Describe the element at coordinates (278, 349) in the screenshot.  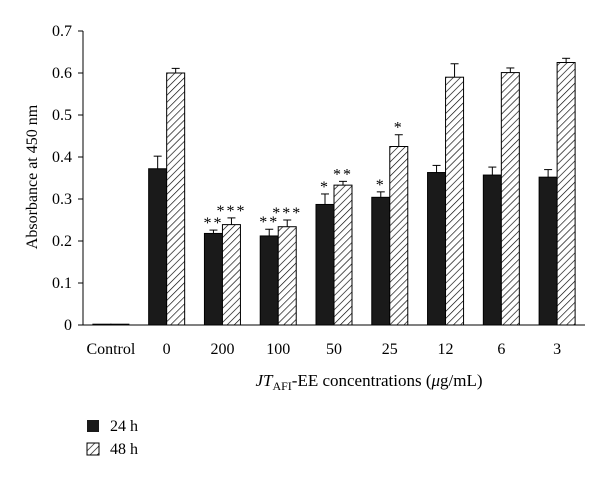
I see `x-tick-label: 100` at that location.